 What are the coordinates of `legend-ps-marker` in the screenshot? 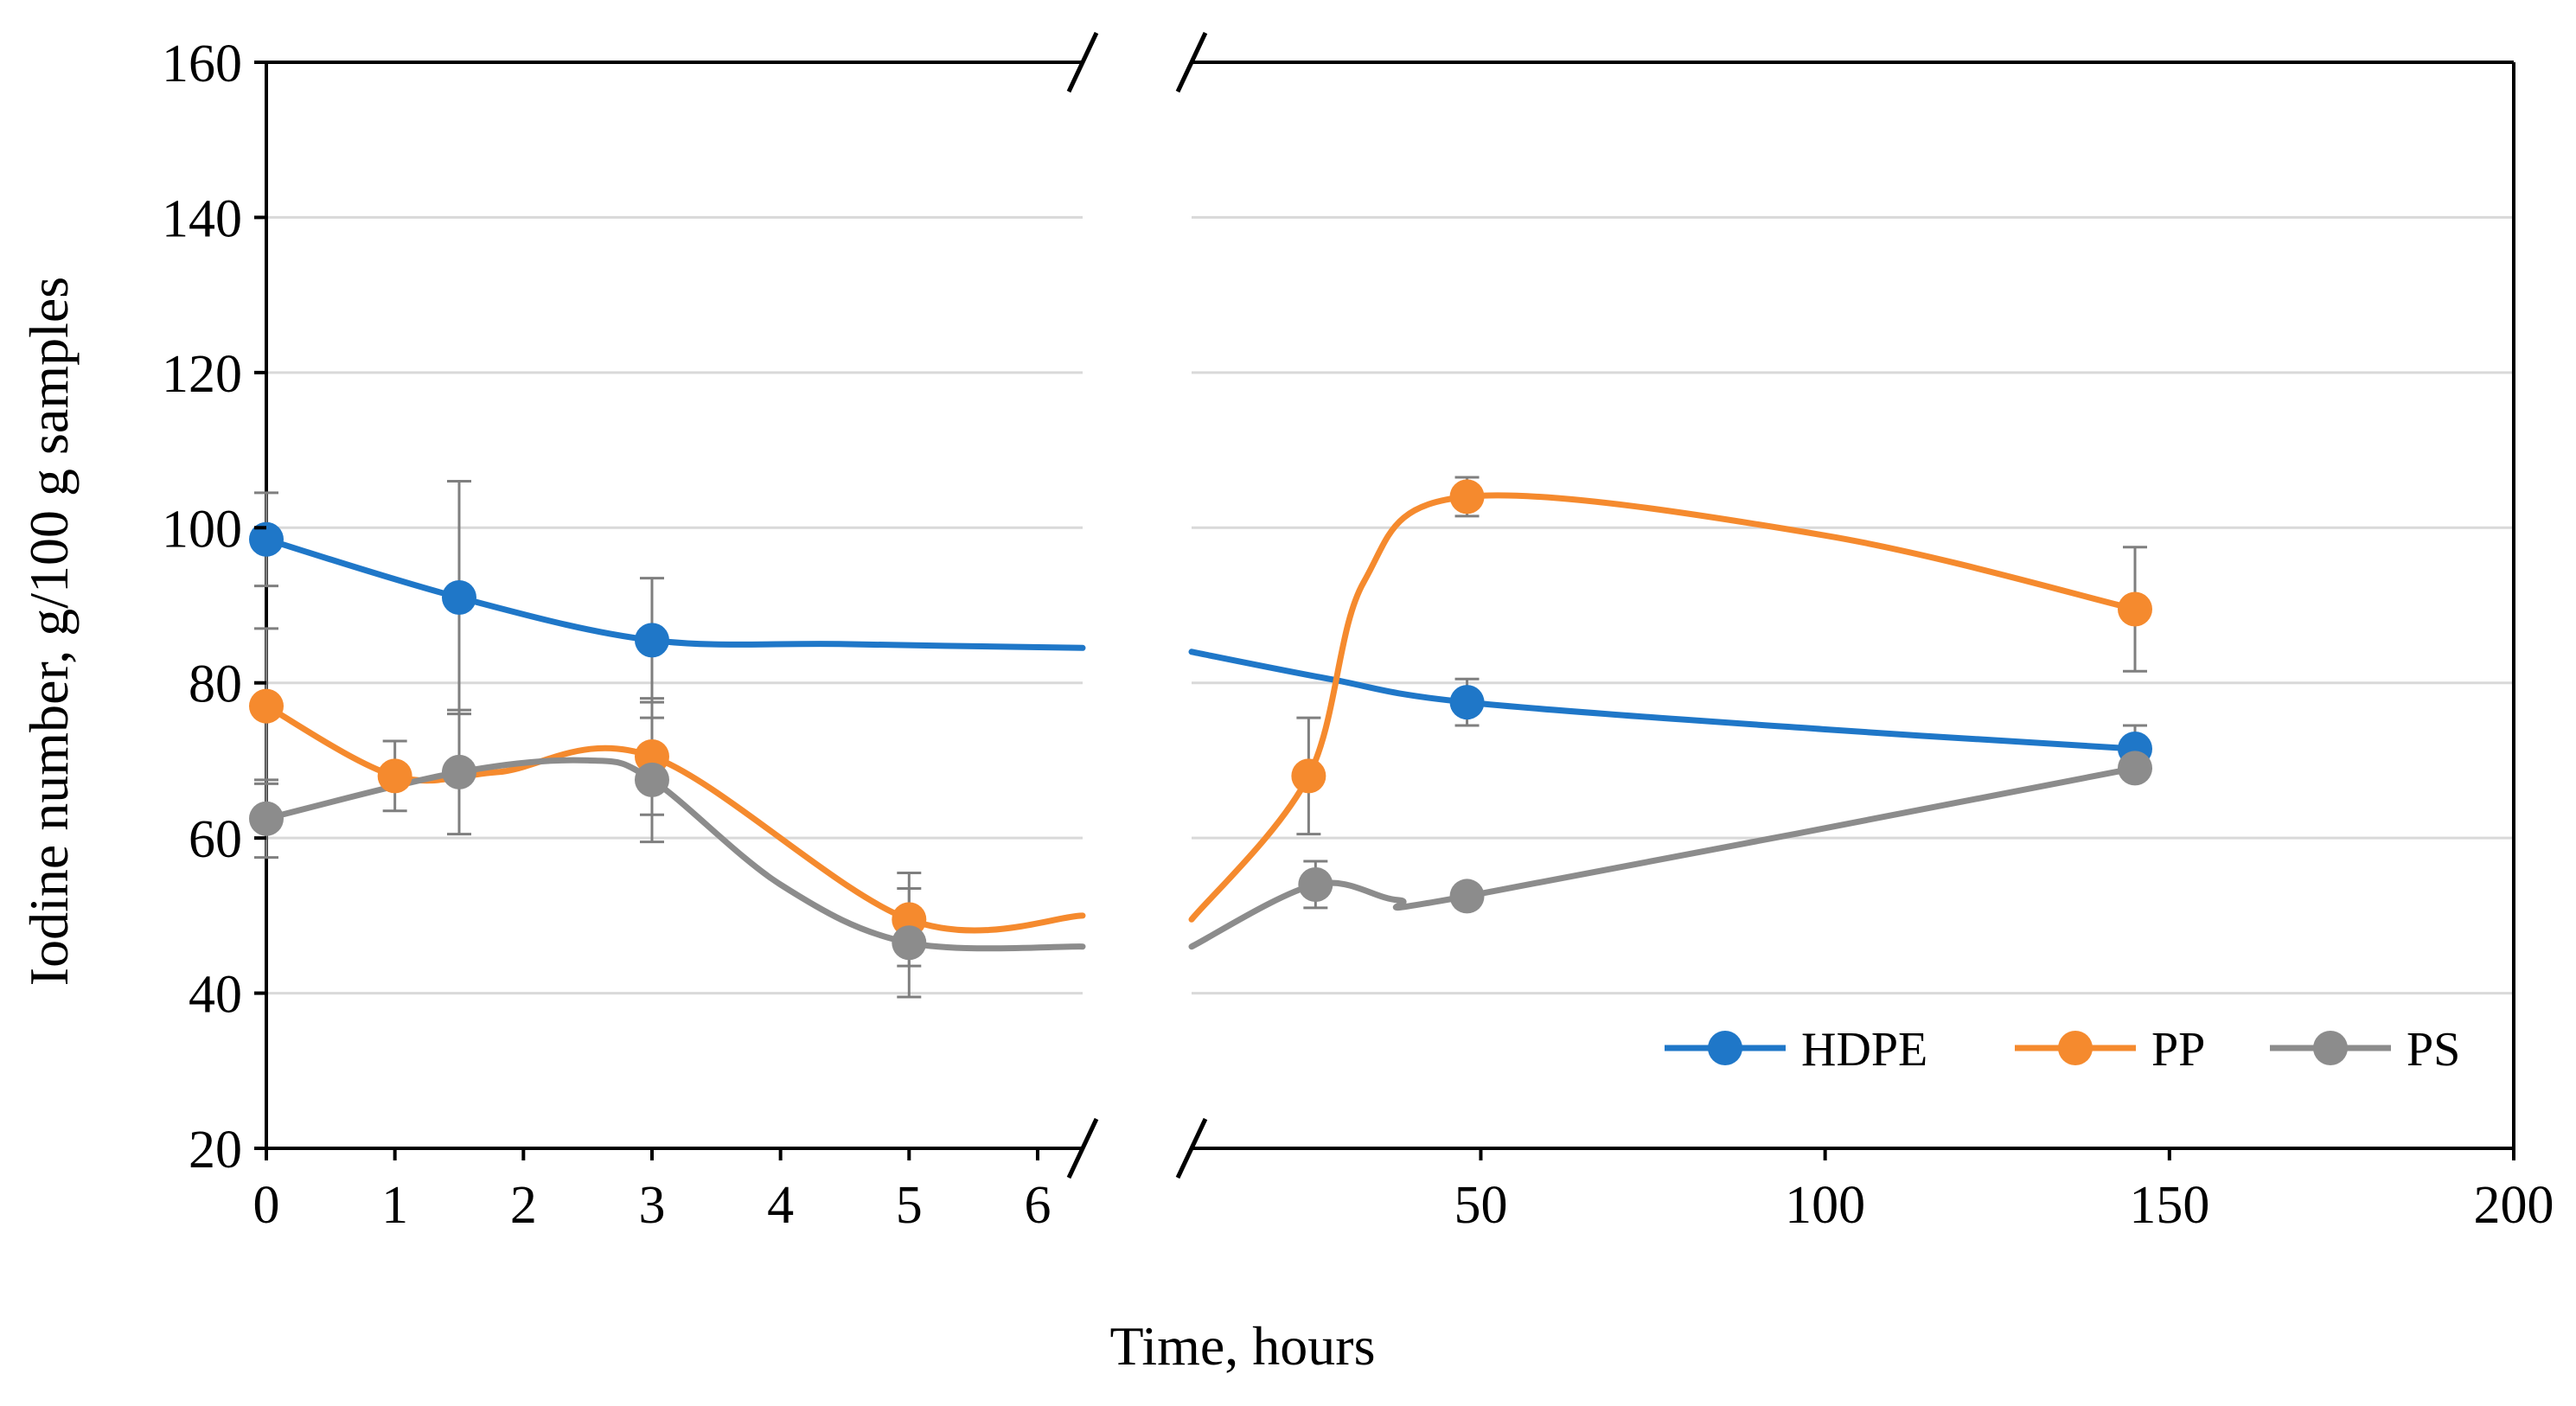 It's located at (2330, 1048).